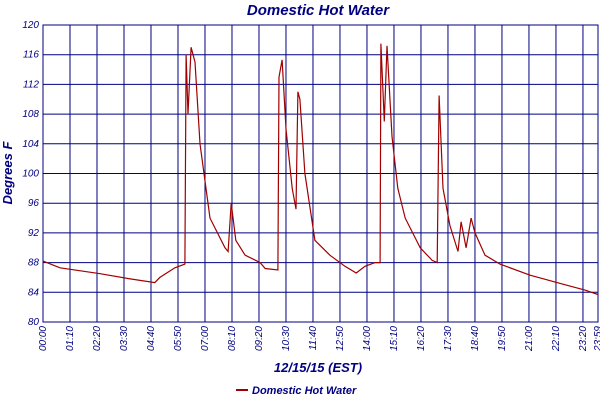  I want to click on y-tick-label: 84, so click(34, 292).